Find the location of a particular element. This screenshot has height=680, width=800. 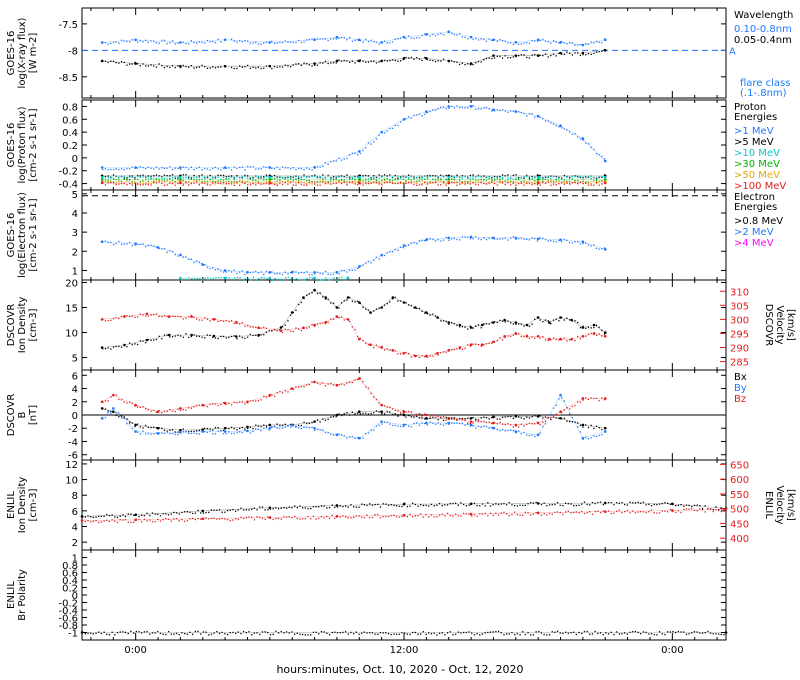

dscovr-bfield-legend-entry: Bx is located at coordinates (740, 377).